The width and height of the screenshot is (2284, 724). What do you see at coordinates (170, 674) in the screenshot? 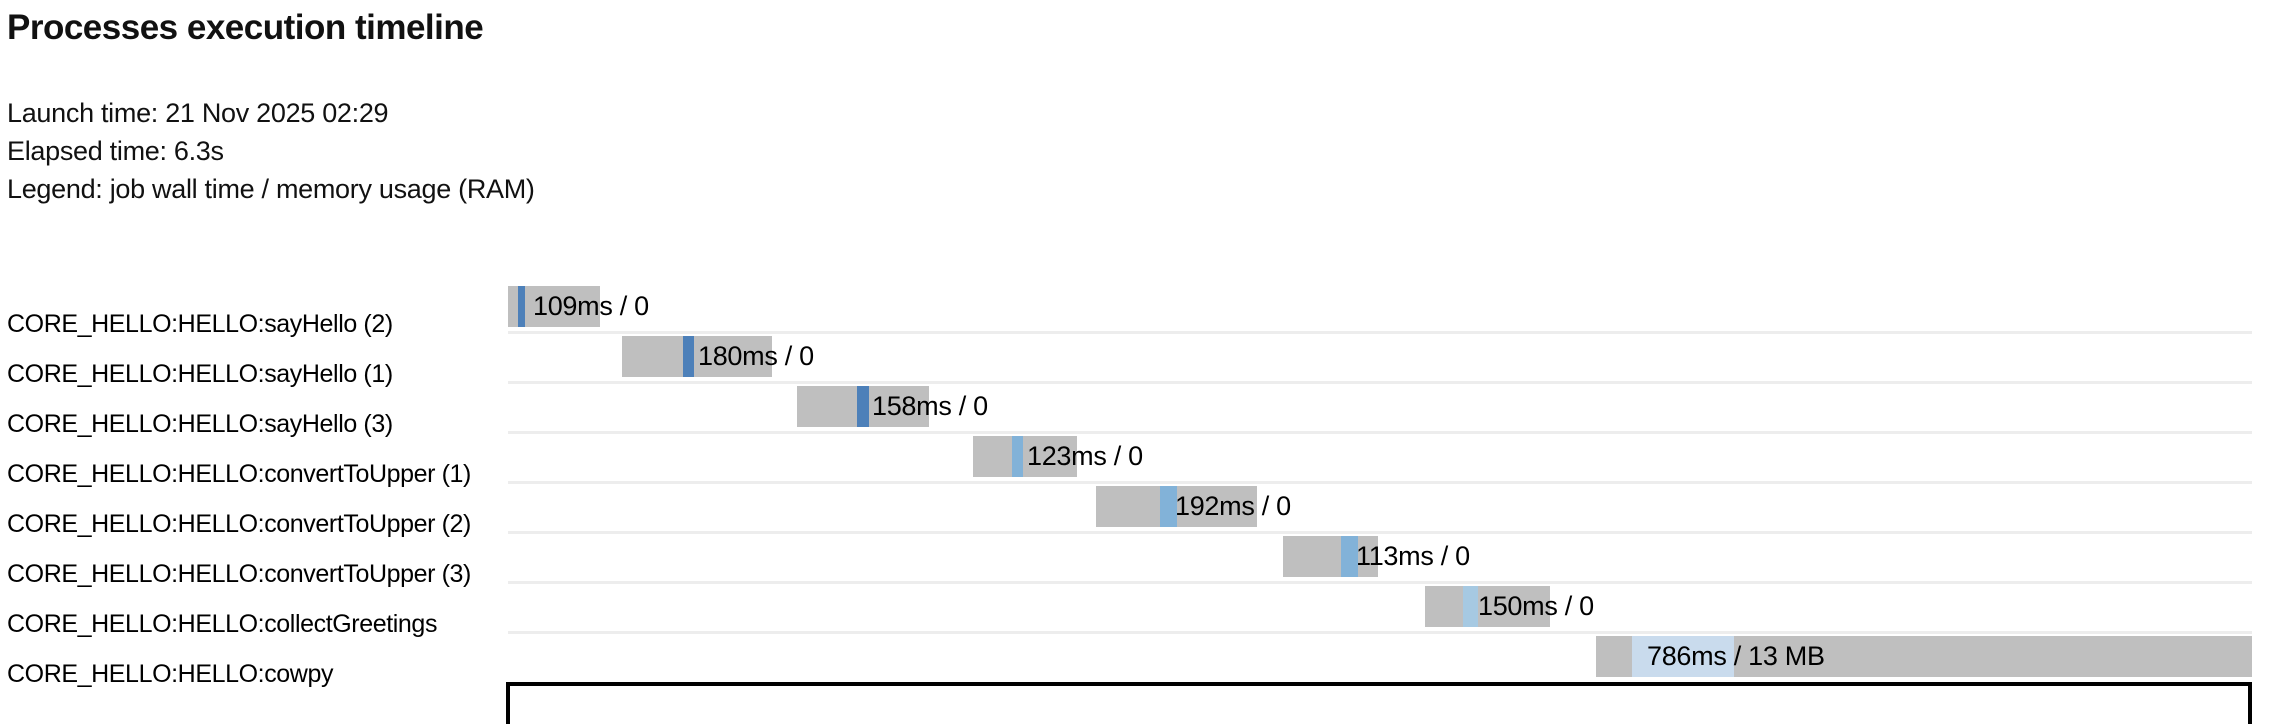
I see `process-label: CORE_HELLO:HELLO:cowpy` at bounding box center [170, 674].